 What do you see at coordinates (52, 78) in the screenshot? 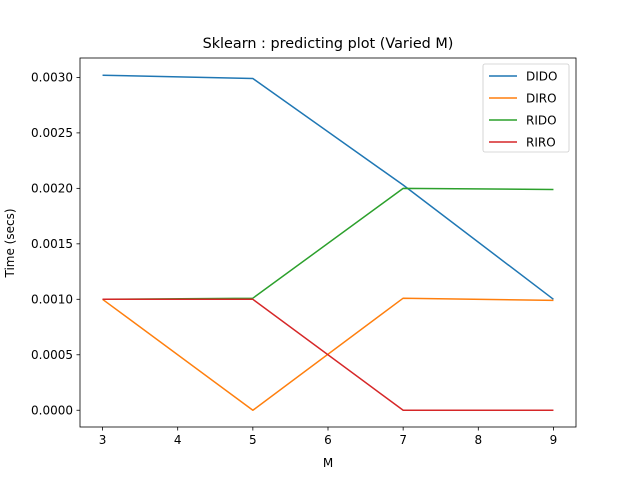
I see `y-tick-label: 0.0030` at bounding box center [52, 78].